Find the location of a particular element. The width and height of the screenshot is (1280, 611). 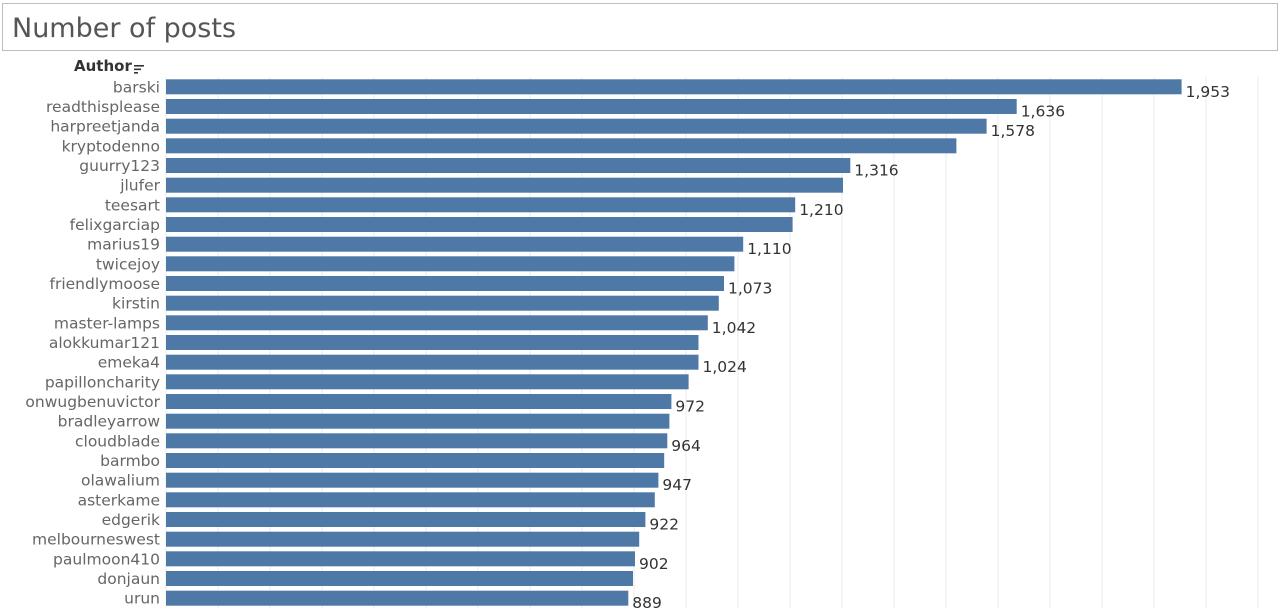

bar-kryptodenno is located at coordinates (561, 146).